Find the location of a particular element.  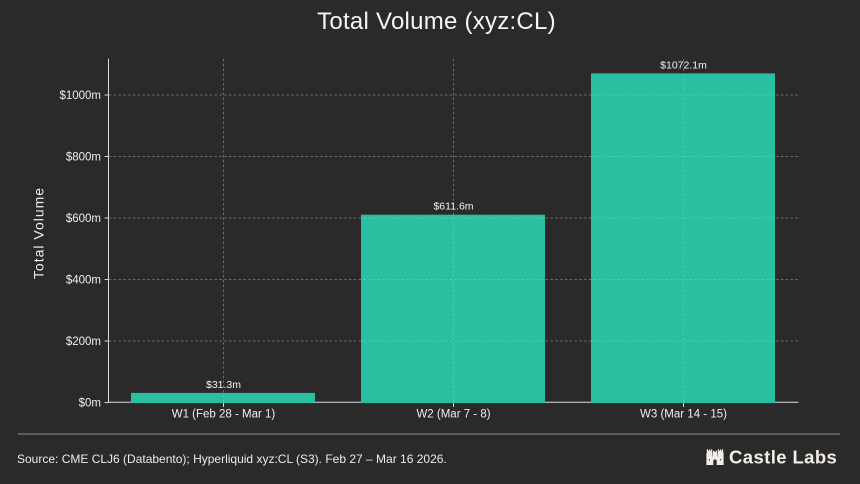

svg-text: $200m is located at coordinates (83, 342).